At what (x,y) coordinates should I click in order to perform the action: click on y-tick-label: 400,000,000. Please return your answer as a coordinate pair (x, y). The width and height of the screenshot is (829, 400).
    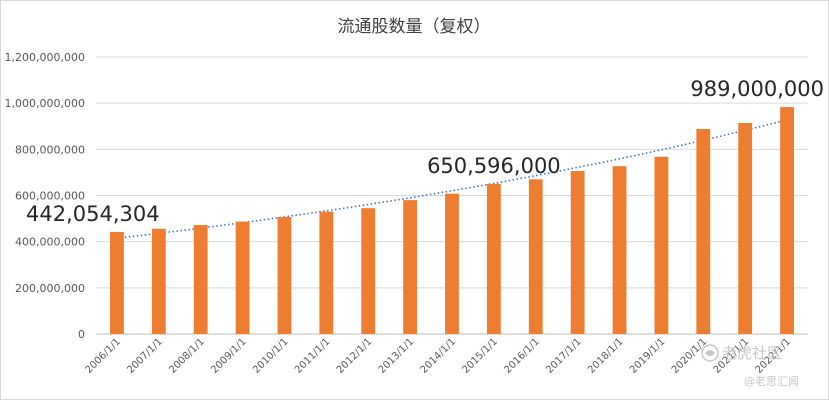
    Looking at the image, I should click on (50, 242).